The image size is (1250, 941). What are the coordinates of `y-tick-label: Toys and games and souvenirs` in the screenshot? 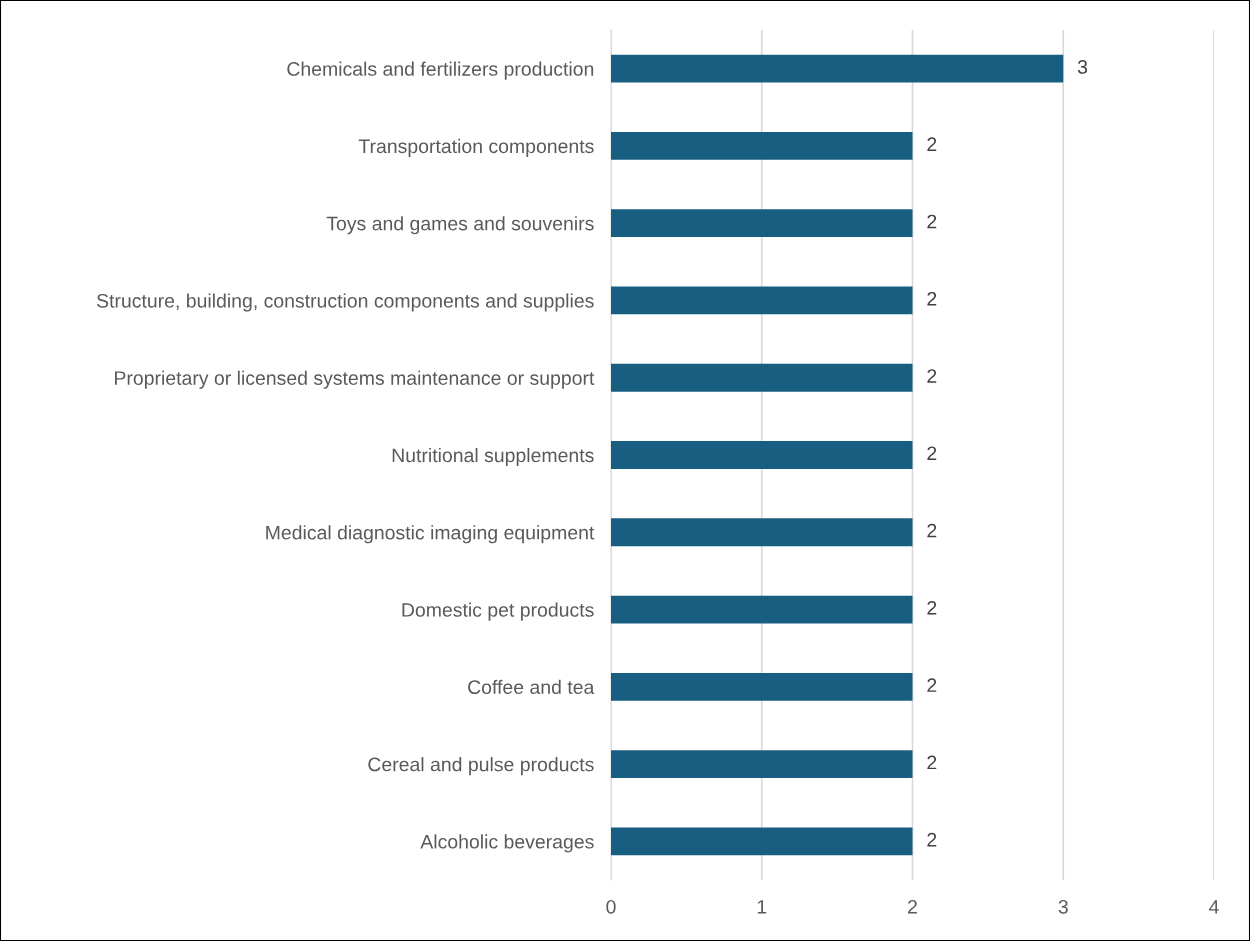 It's located at (460, 225).